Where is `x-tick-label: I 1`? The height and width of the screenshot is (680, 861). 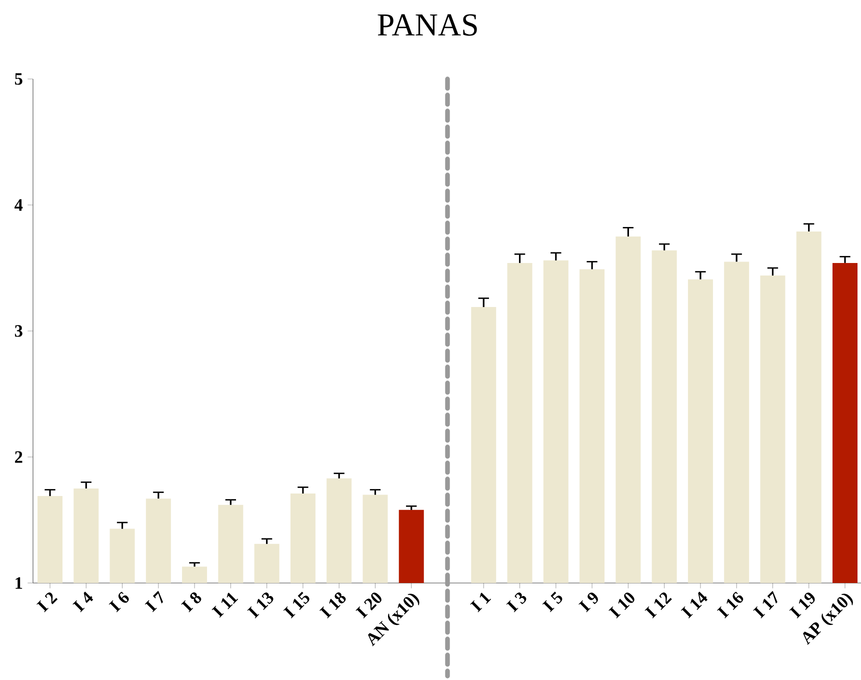 x-tick-label: I 1 is located at coordinates (481, 602).